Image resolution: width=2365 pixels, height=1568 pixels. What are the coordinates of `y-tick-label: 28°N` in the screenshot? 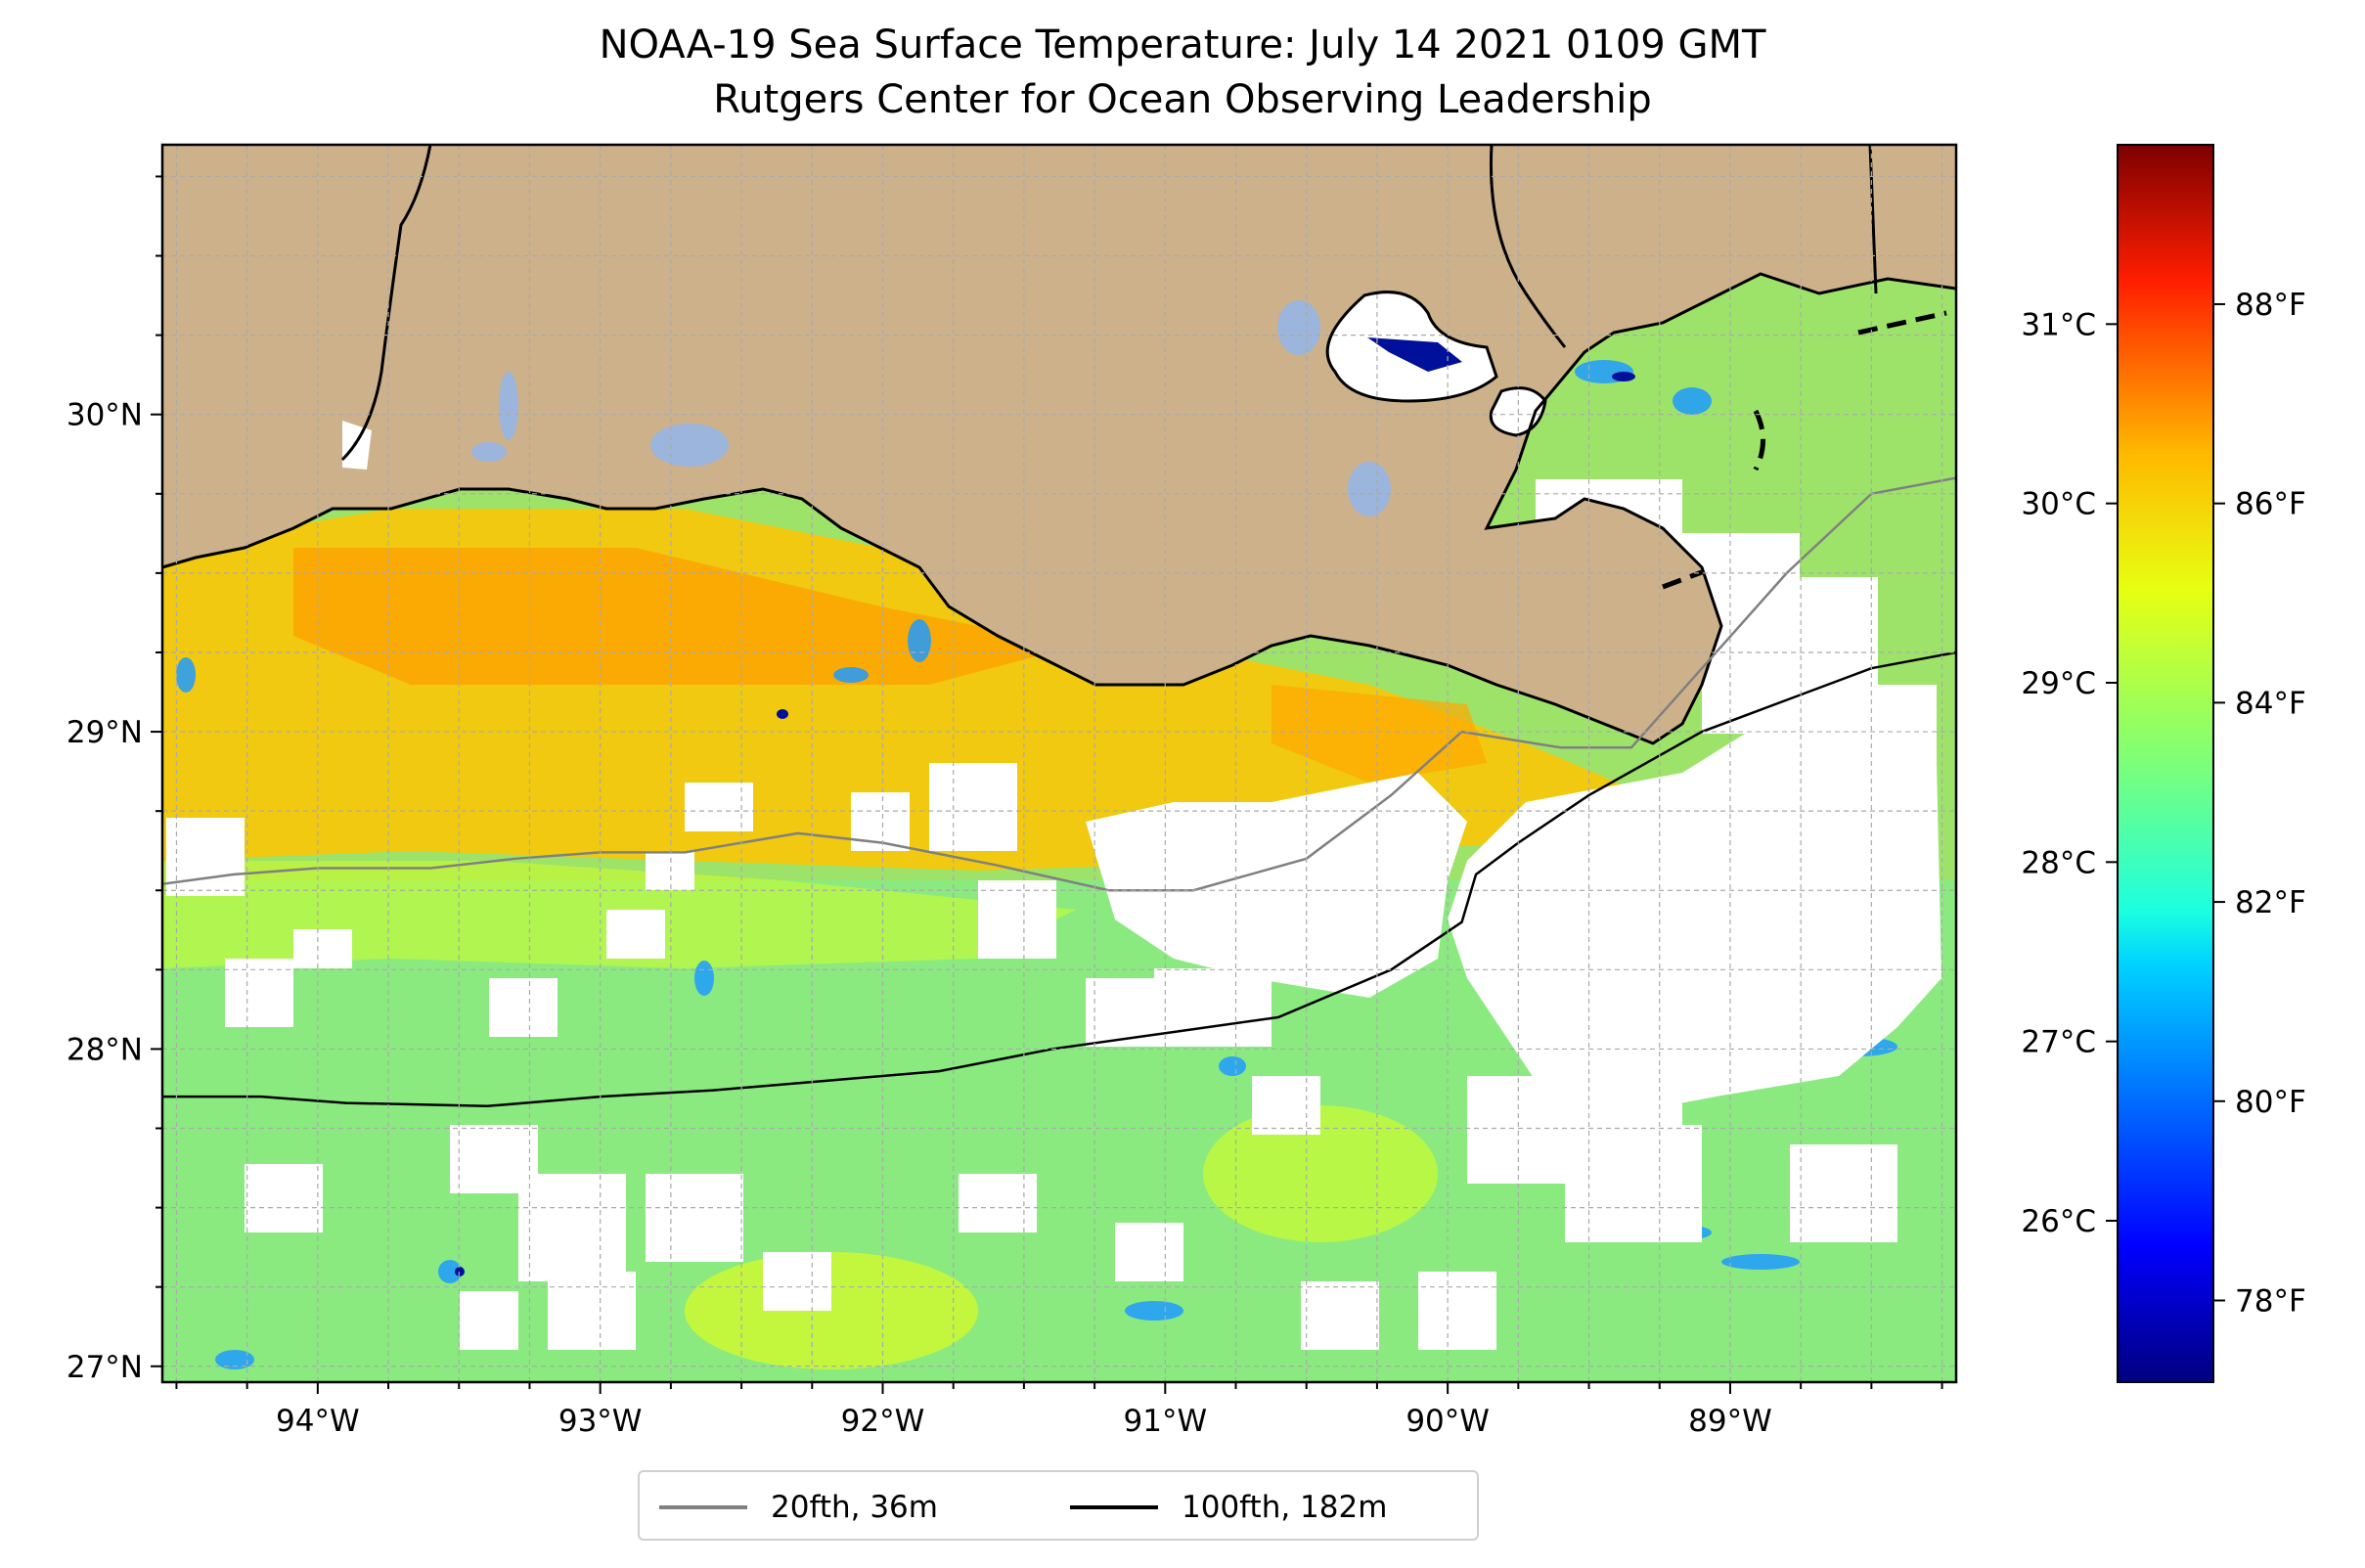 It's located at (105, 1049).